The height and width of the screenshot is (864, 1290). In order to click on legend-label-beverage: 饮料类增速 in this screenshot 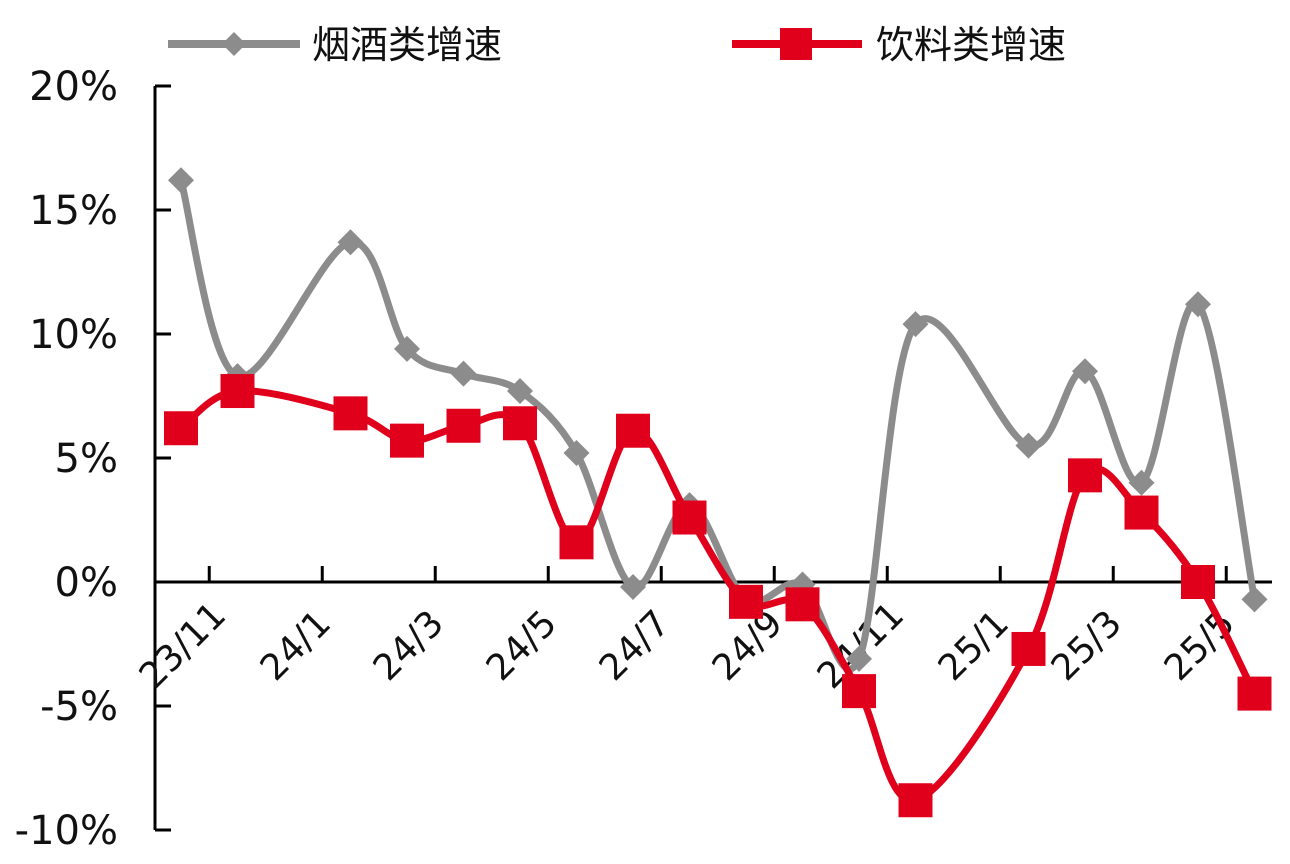, I will do `click(971, 45)`.